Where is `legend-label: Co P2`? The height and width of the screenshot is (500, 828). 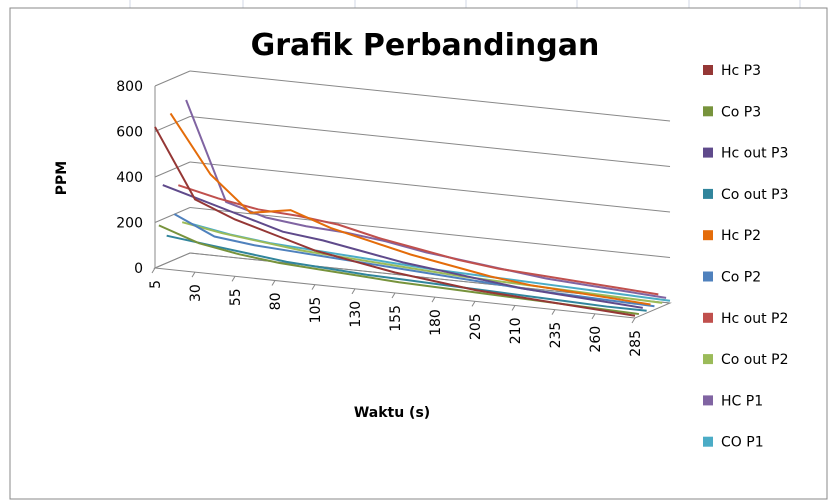 legend-label: Co P2 is located at coordinates (741, 278).